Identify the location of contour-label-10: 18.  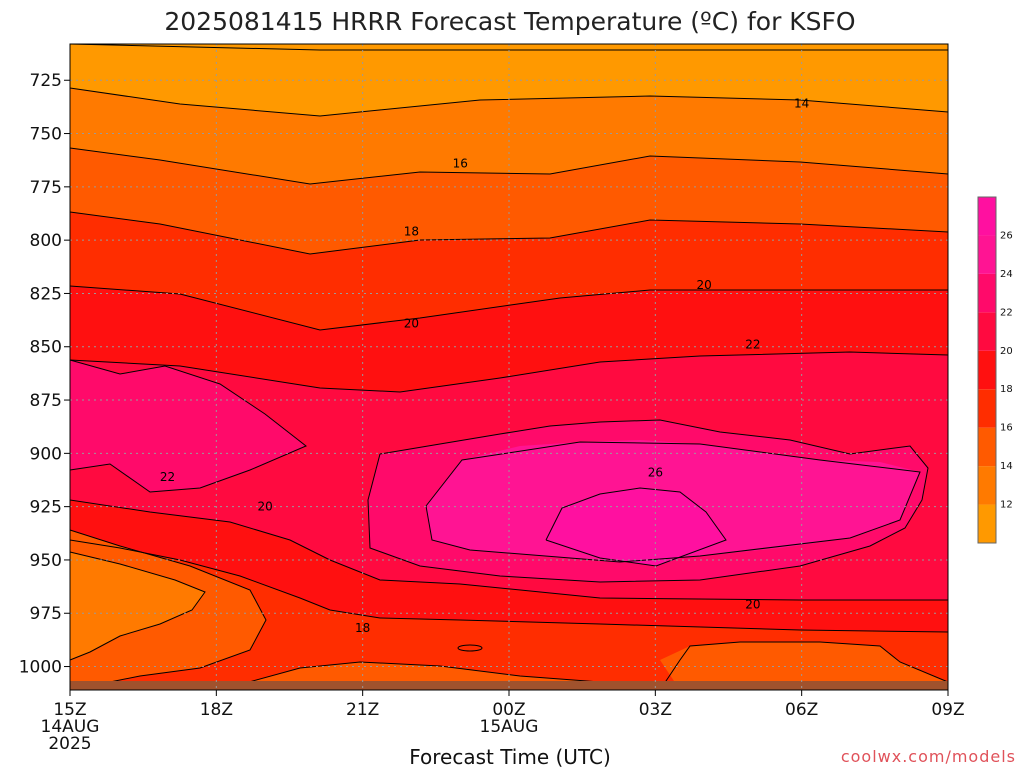
(362, 628).